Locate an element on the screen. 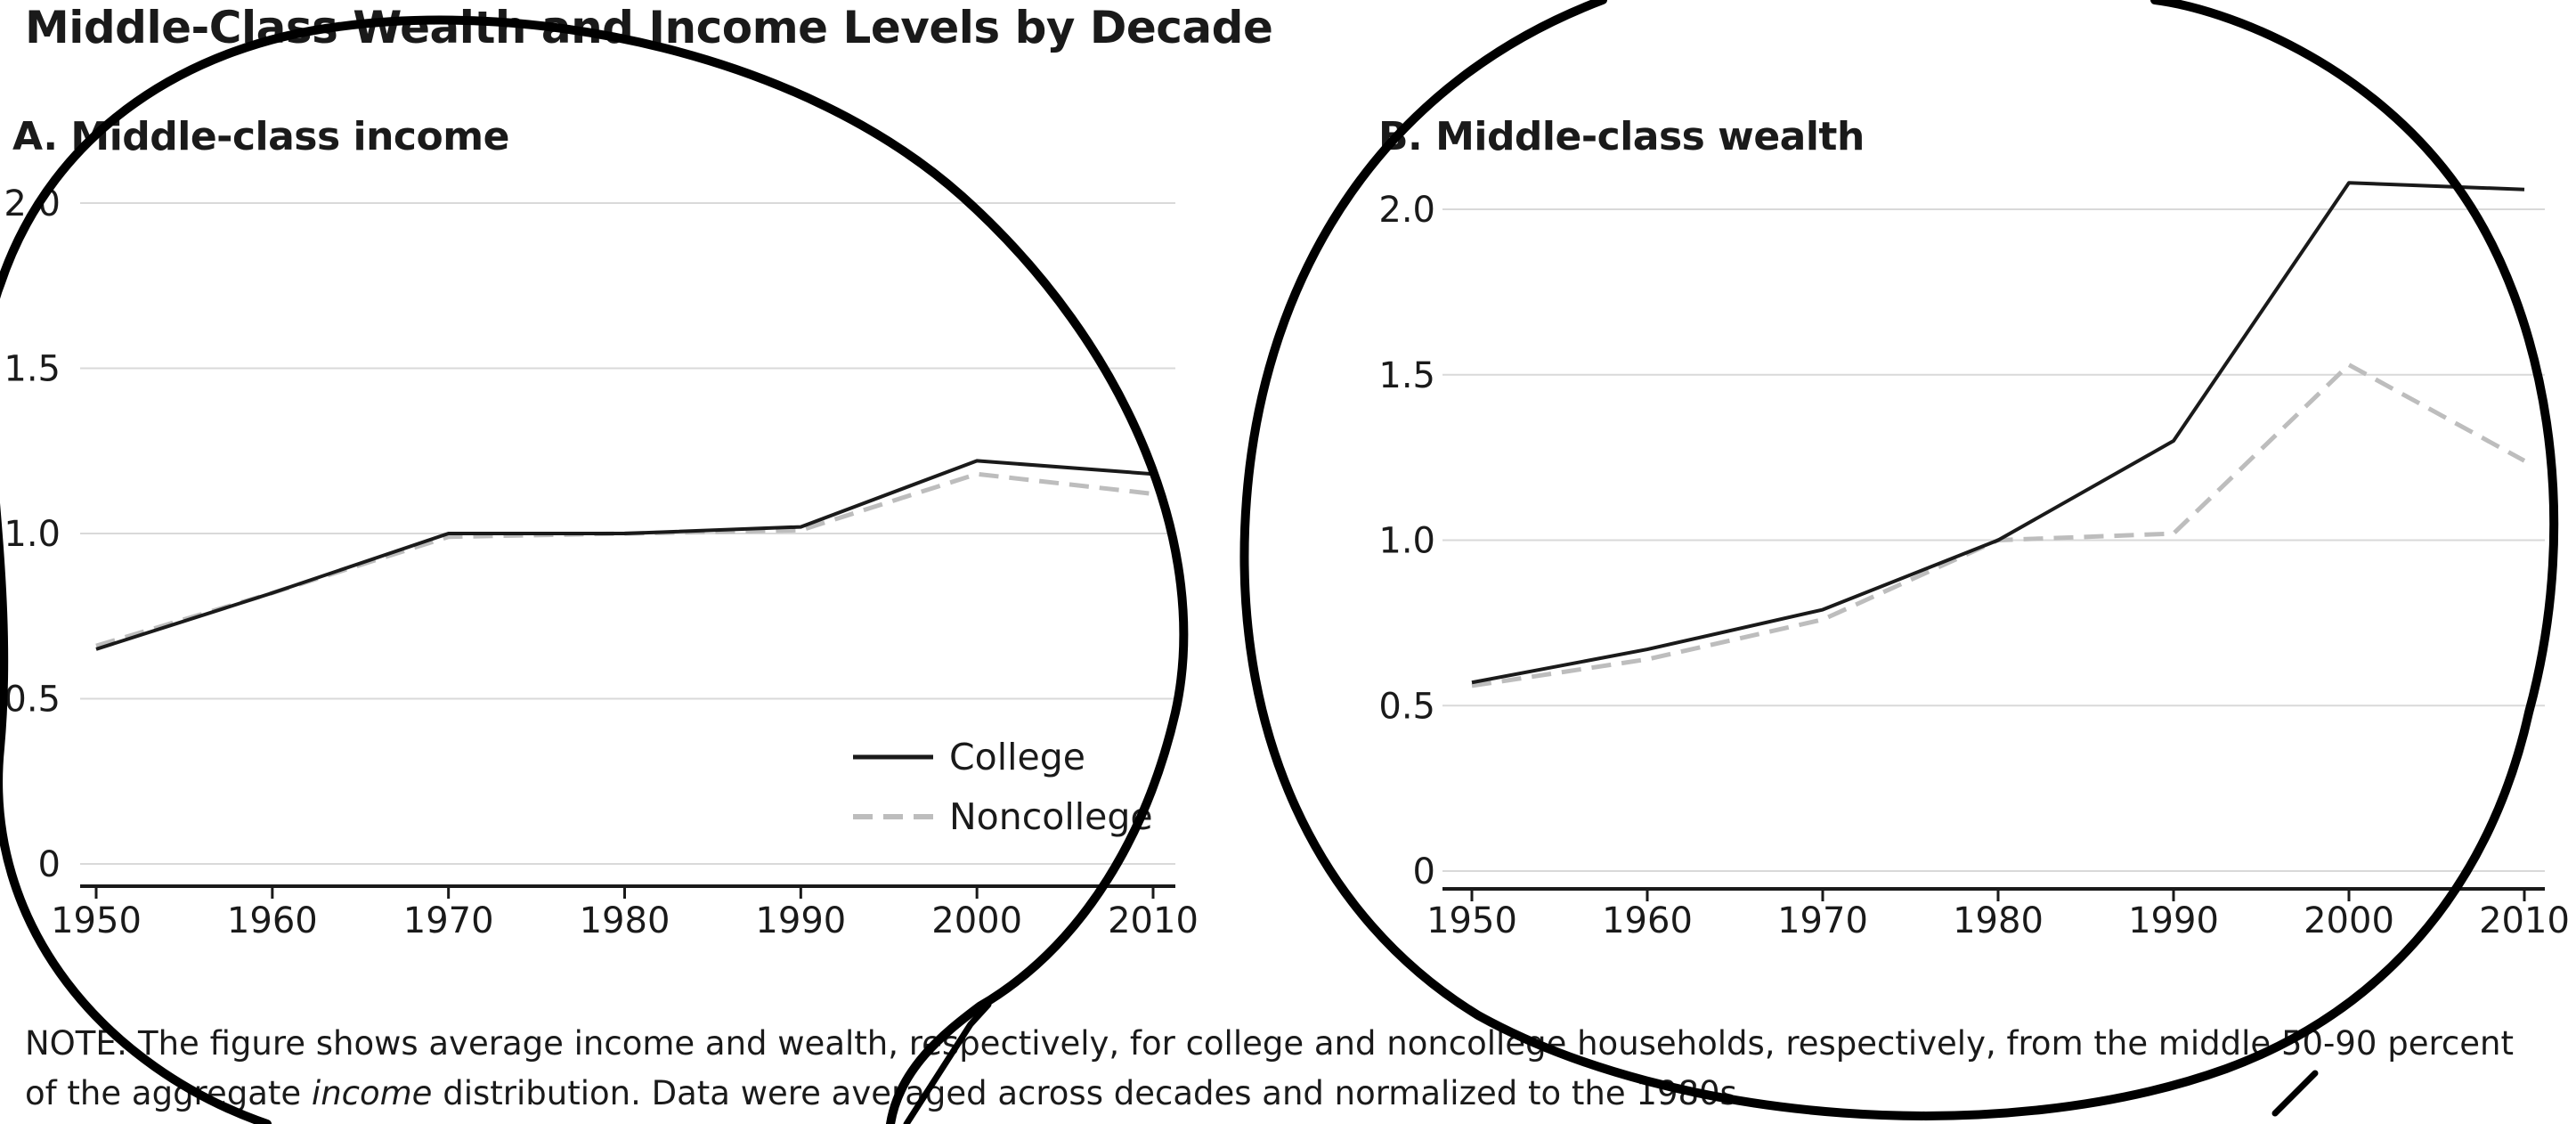  note-text-italic: income is located at coordinates (372, 1093).